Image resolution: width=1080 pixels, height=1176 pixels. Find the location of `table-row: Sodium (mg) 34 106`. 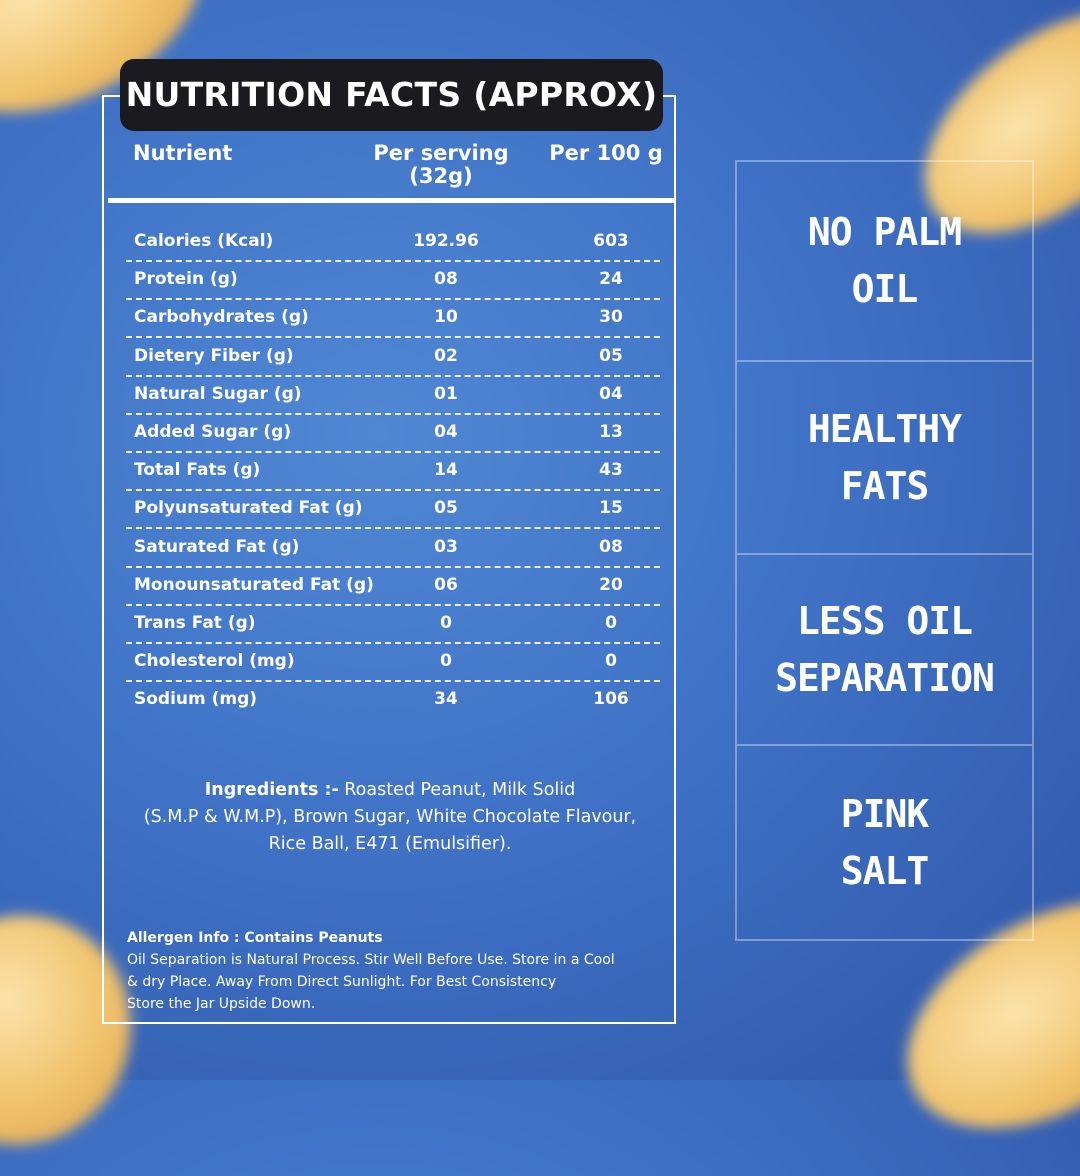

table-row: Sodium (mg) 34 106 is located at coordinates (393, 701).